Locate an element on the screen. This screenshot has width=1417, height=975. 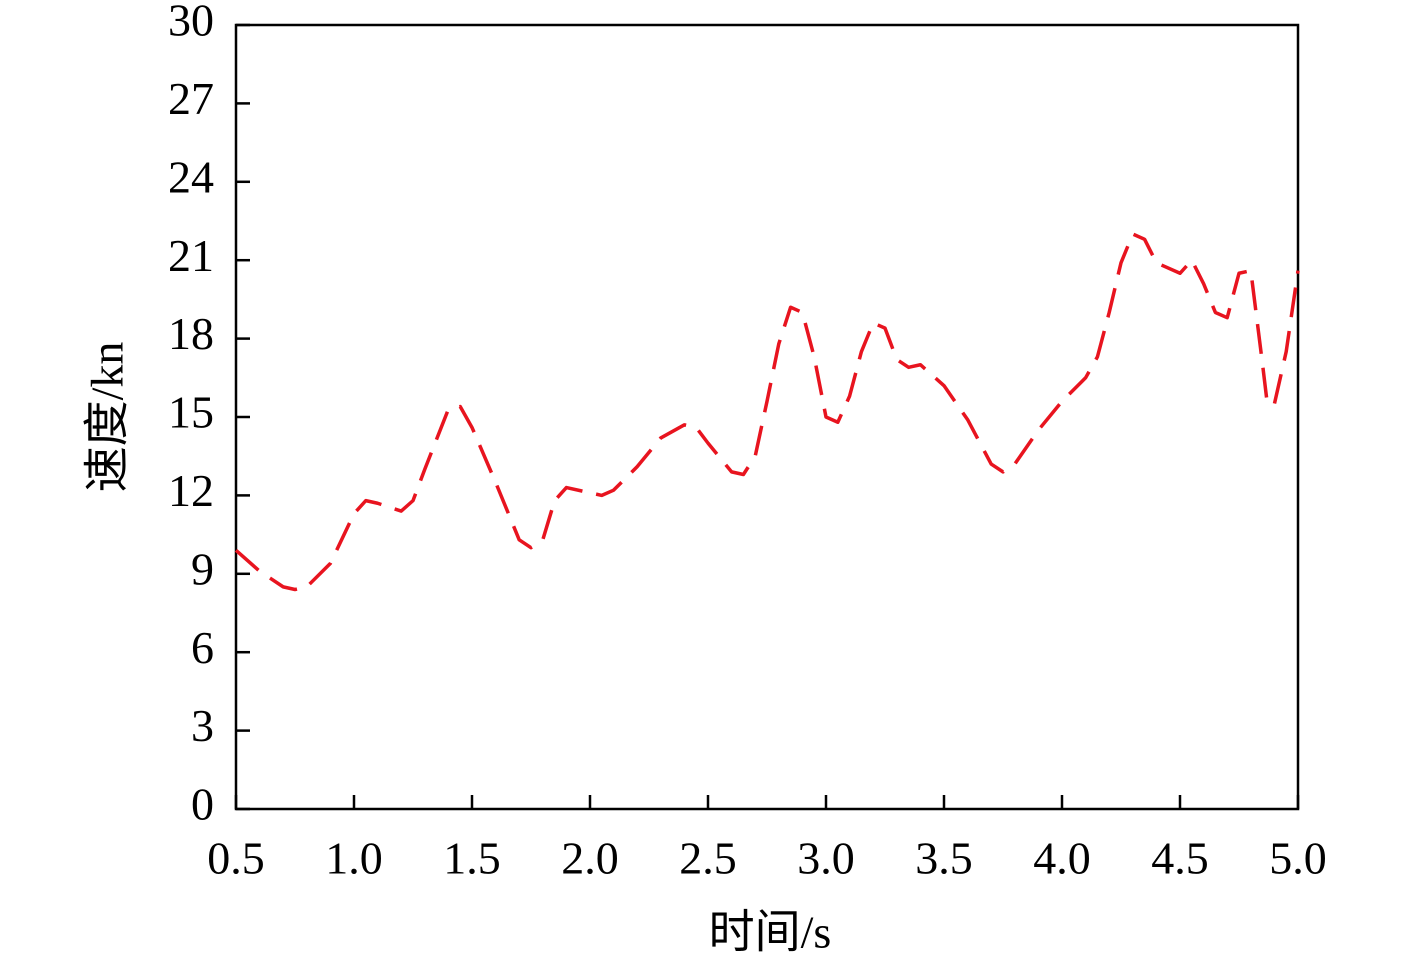
x-tick-label: 4.0 is located at coordinates (1062, 858).